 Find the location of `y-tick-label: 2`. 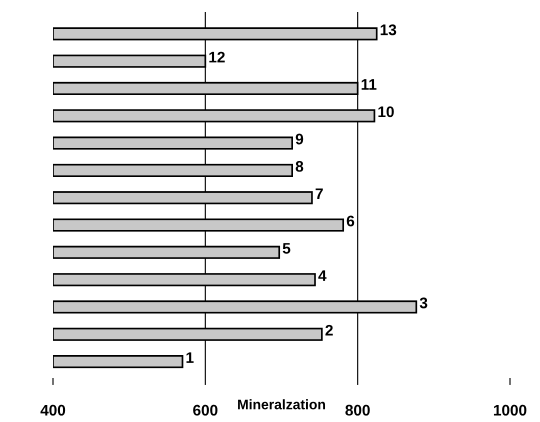

y-tick-label: 2 is located at coordinates (329, 330).